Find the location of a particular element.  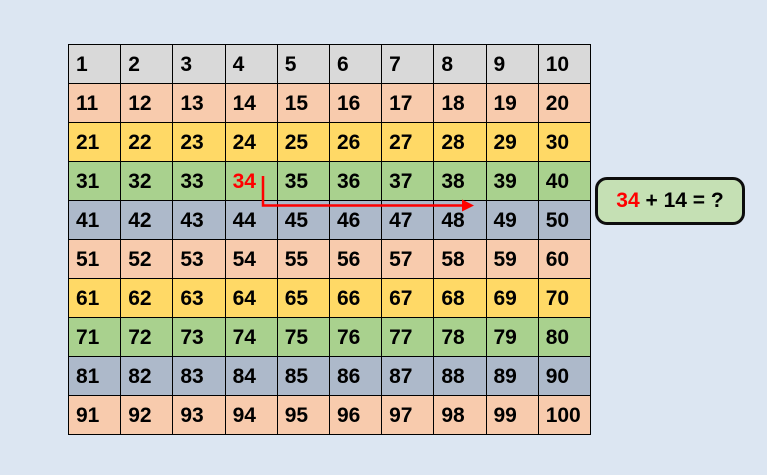

grid-cell: 57 is located at coordinates (408, 259).